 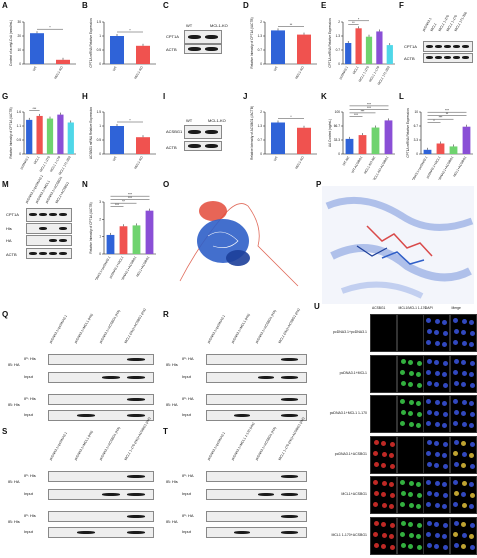 What do you see at coordinates (85, 184) in the screenshot?
I see `panel-label-n: N` at bounding box center [85, 184].